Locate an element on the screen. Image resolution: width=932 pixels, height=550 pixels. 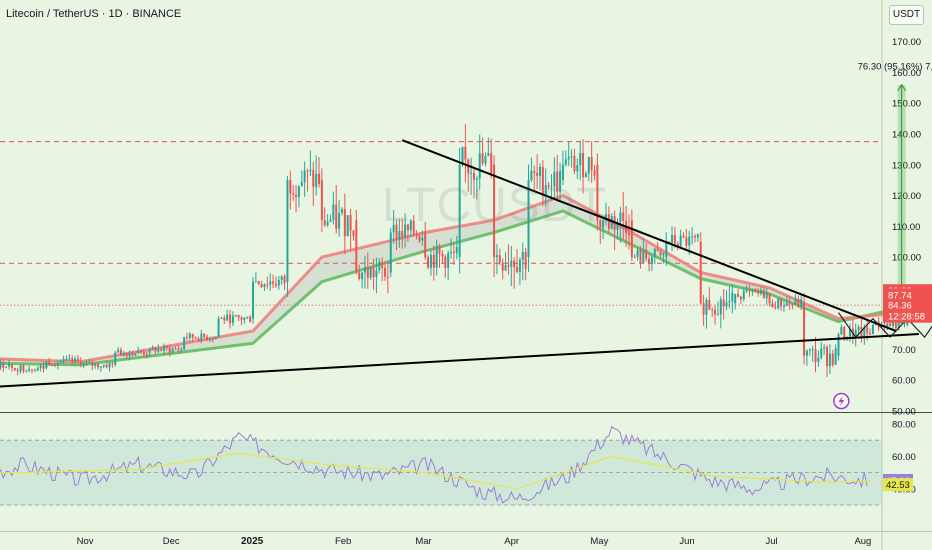
support-trendline is located at coordinates (459, 360).